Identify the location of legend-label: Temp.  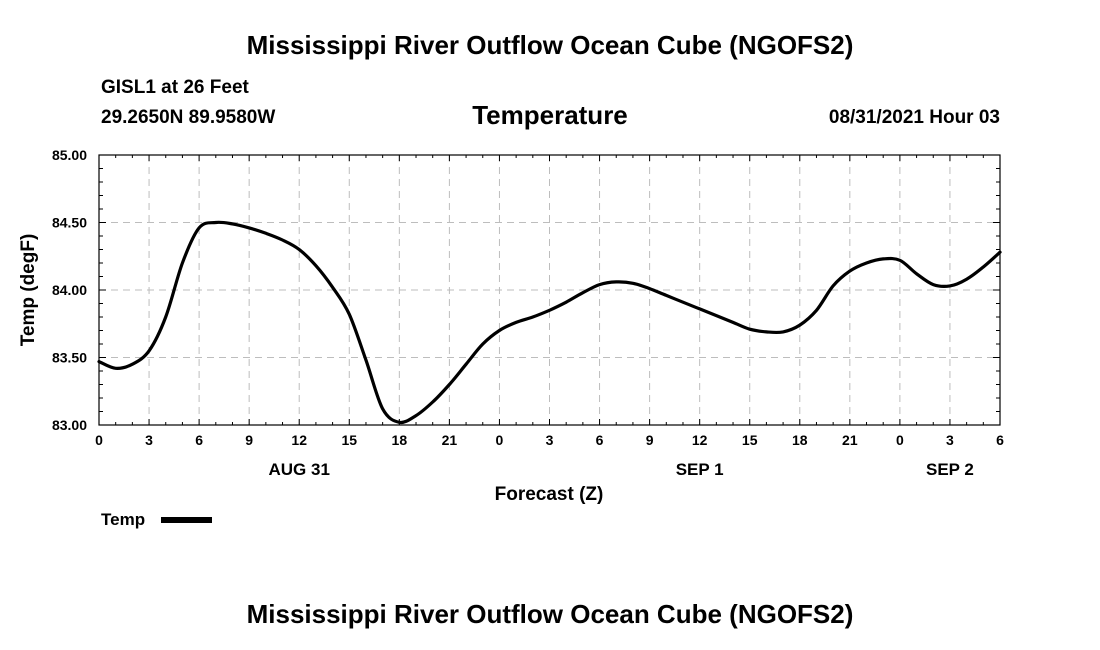
(123, 519).